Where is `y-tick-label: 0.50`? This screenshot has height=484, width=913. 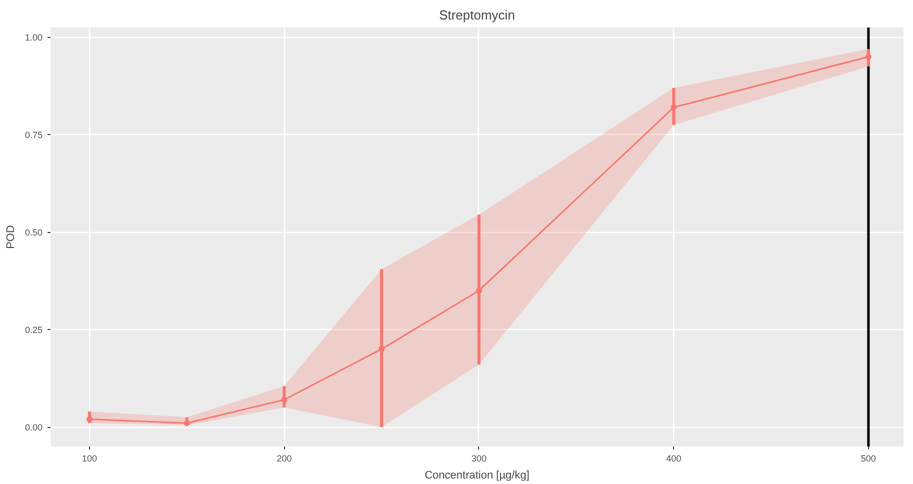 y-tick-label: 0.50 is located at coordinates (33, 233).